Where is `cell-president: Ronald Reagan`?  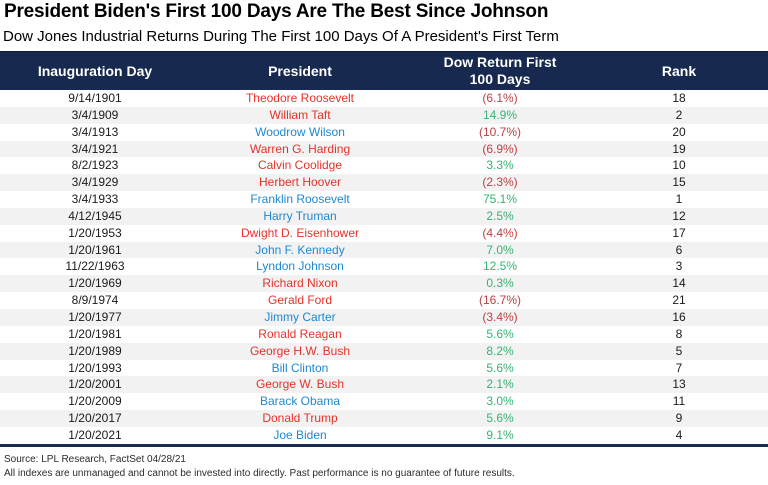 cell-president: Ronald Reagan is located at coordinates (300, 333).